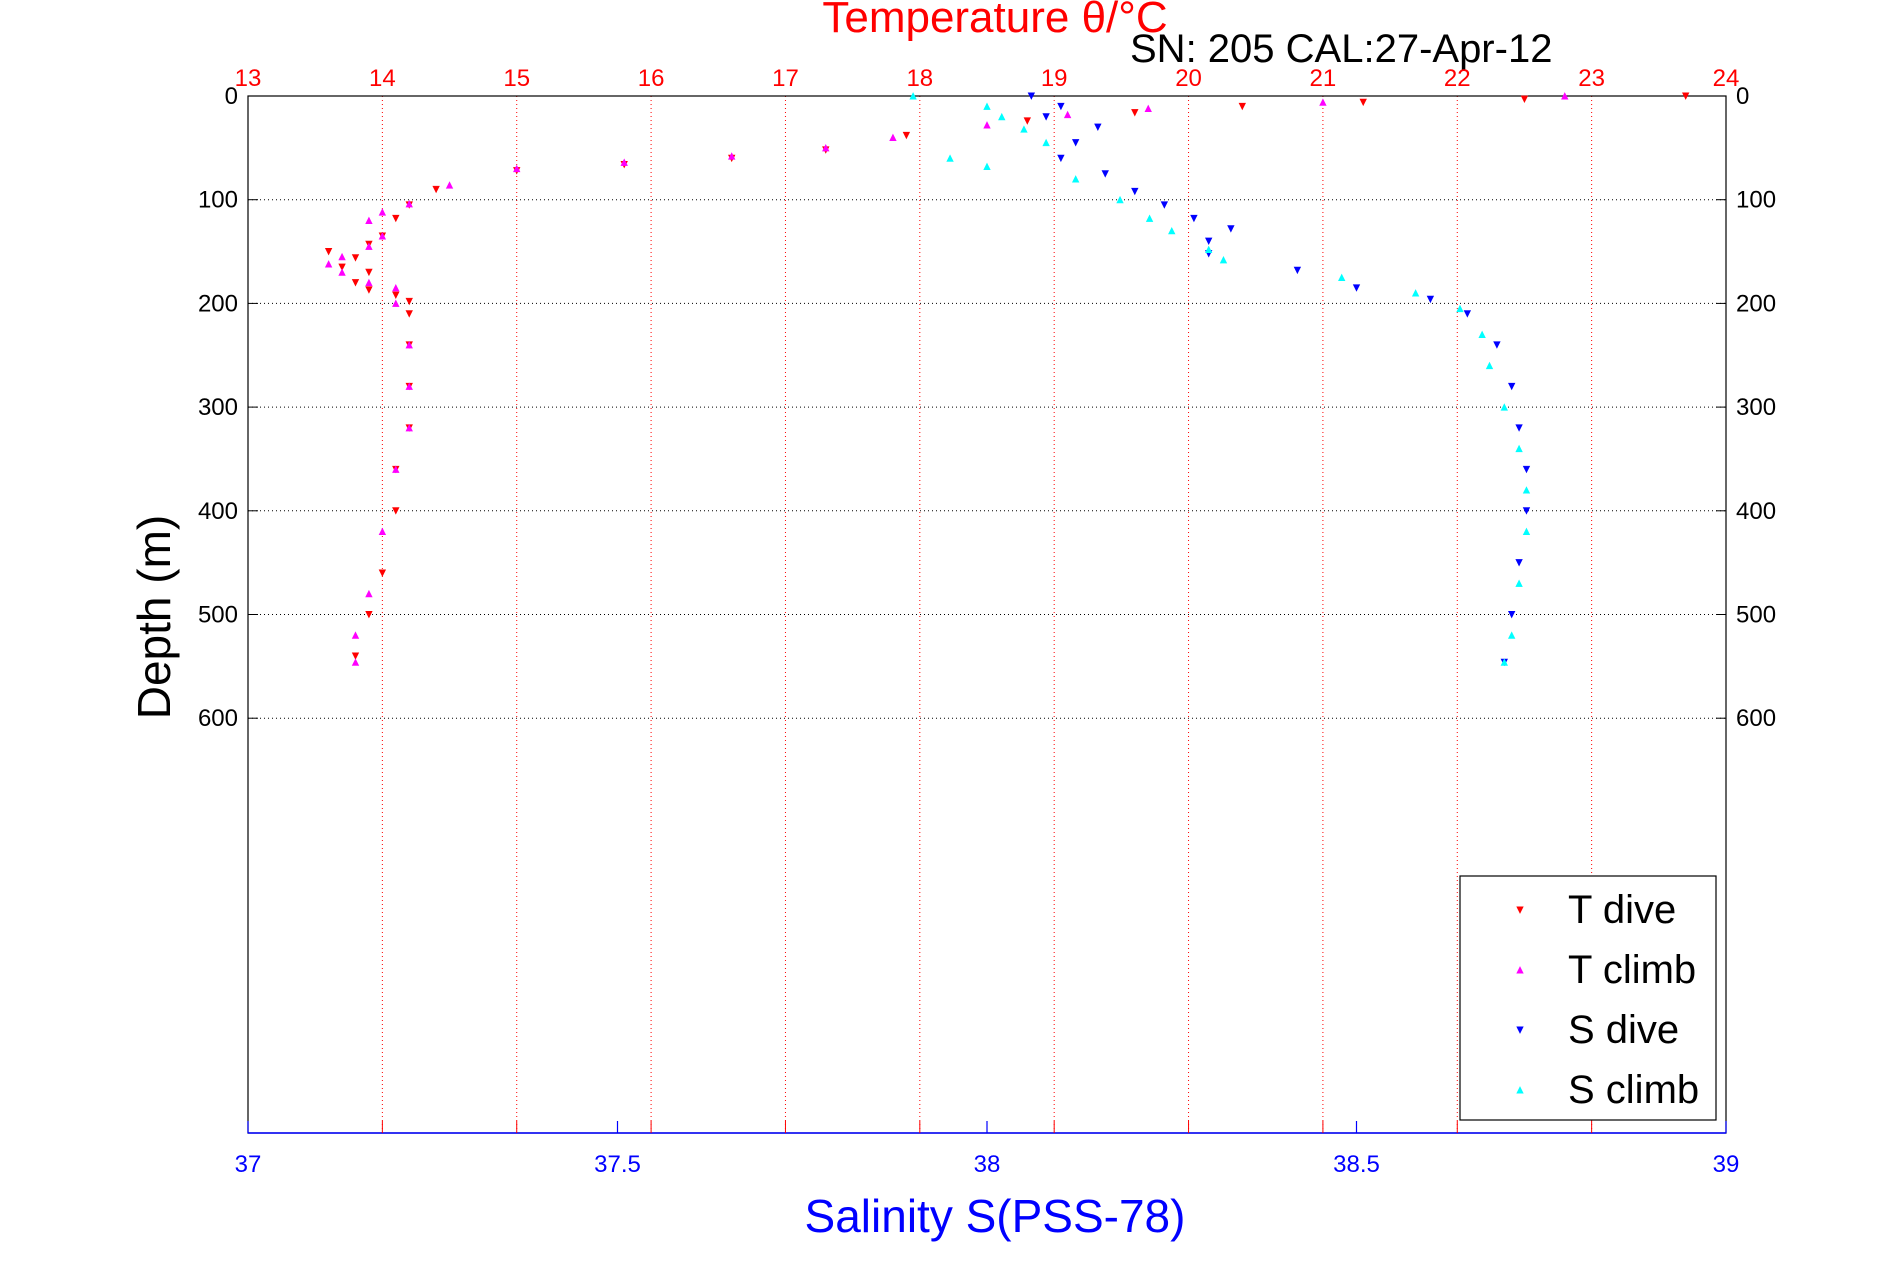  What do you see at coordinates (516, 78) in the screenshot?
I see `temperature-tick-label: 15` at bounding box center [516, 78].